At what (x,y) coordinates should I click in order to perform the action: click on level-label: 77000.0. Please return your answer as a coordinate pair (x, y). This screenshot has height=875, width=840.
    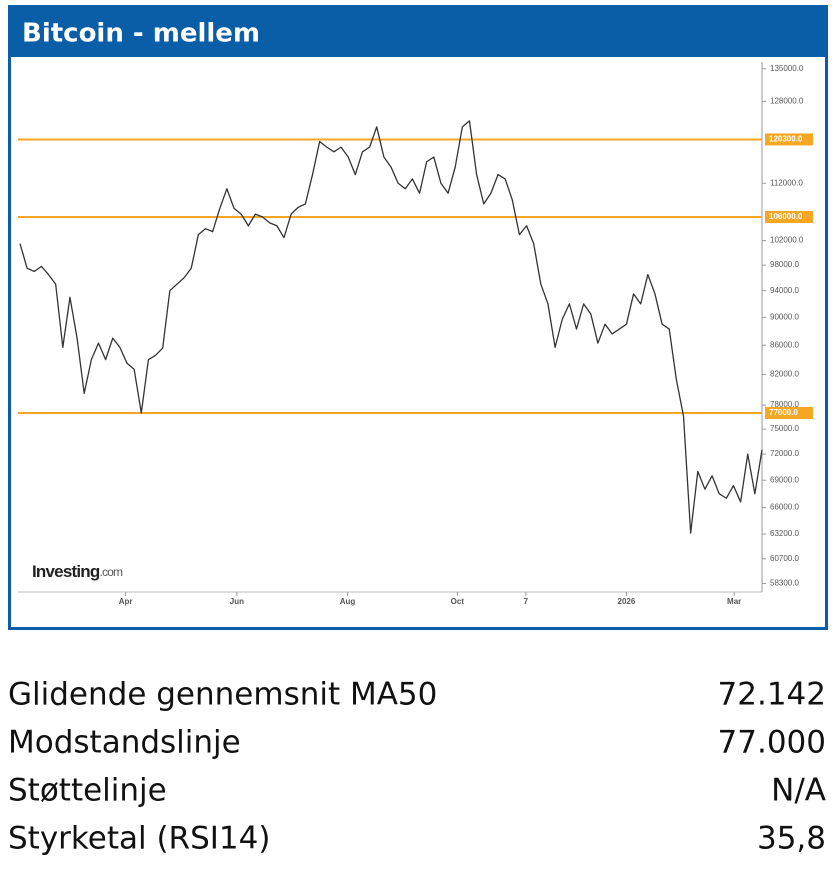
    Looking at the image, I should click on (783, 412).